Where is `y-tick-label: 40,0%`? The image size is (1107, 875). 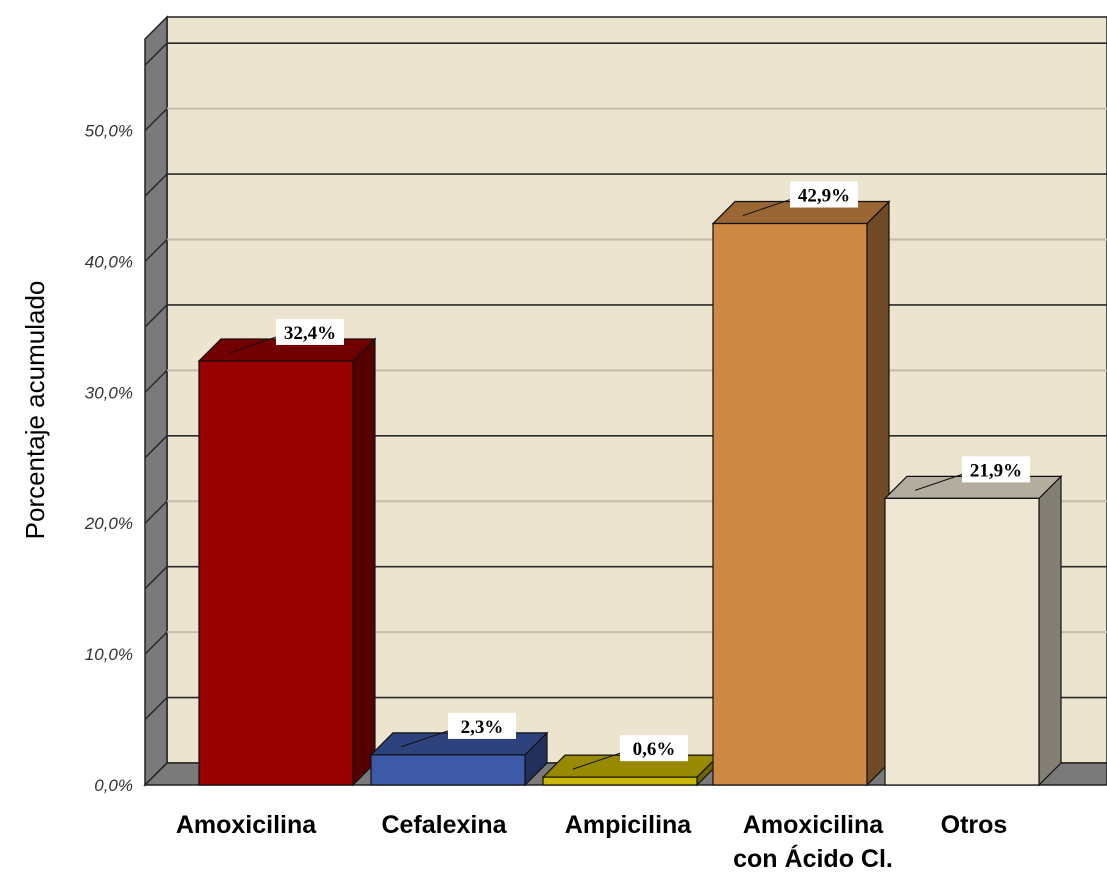
y-tick-label: 40,0% is located at coordinates (109, 261).